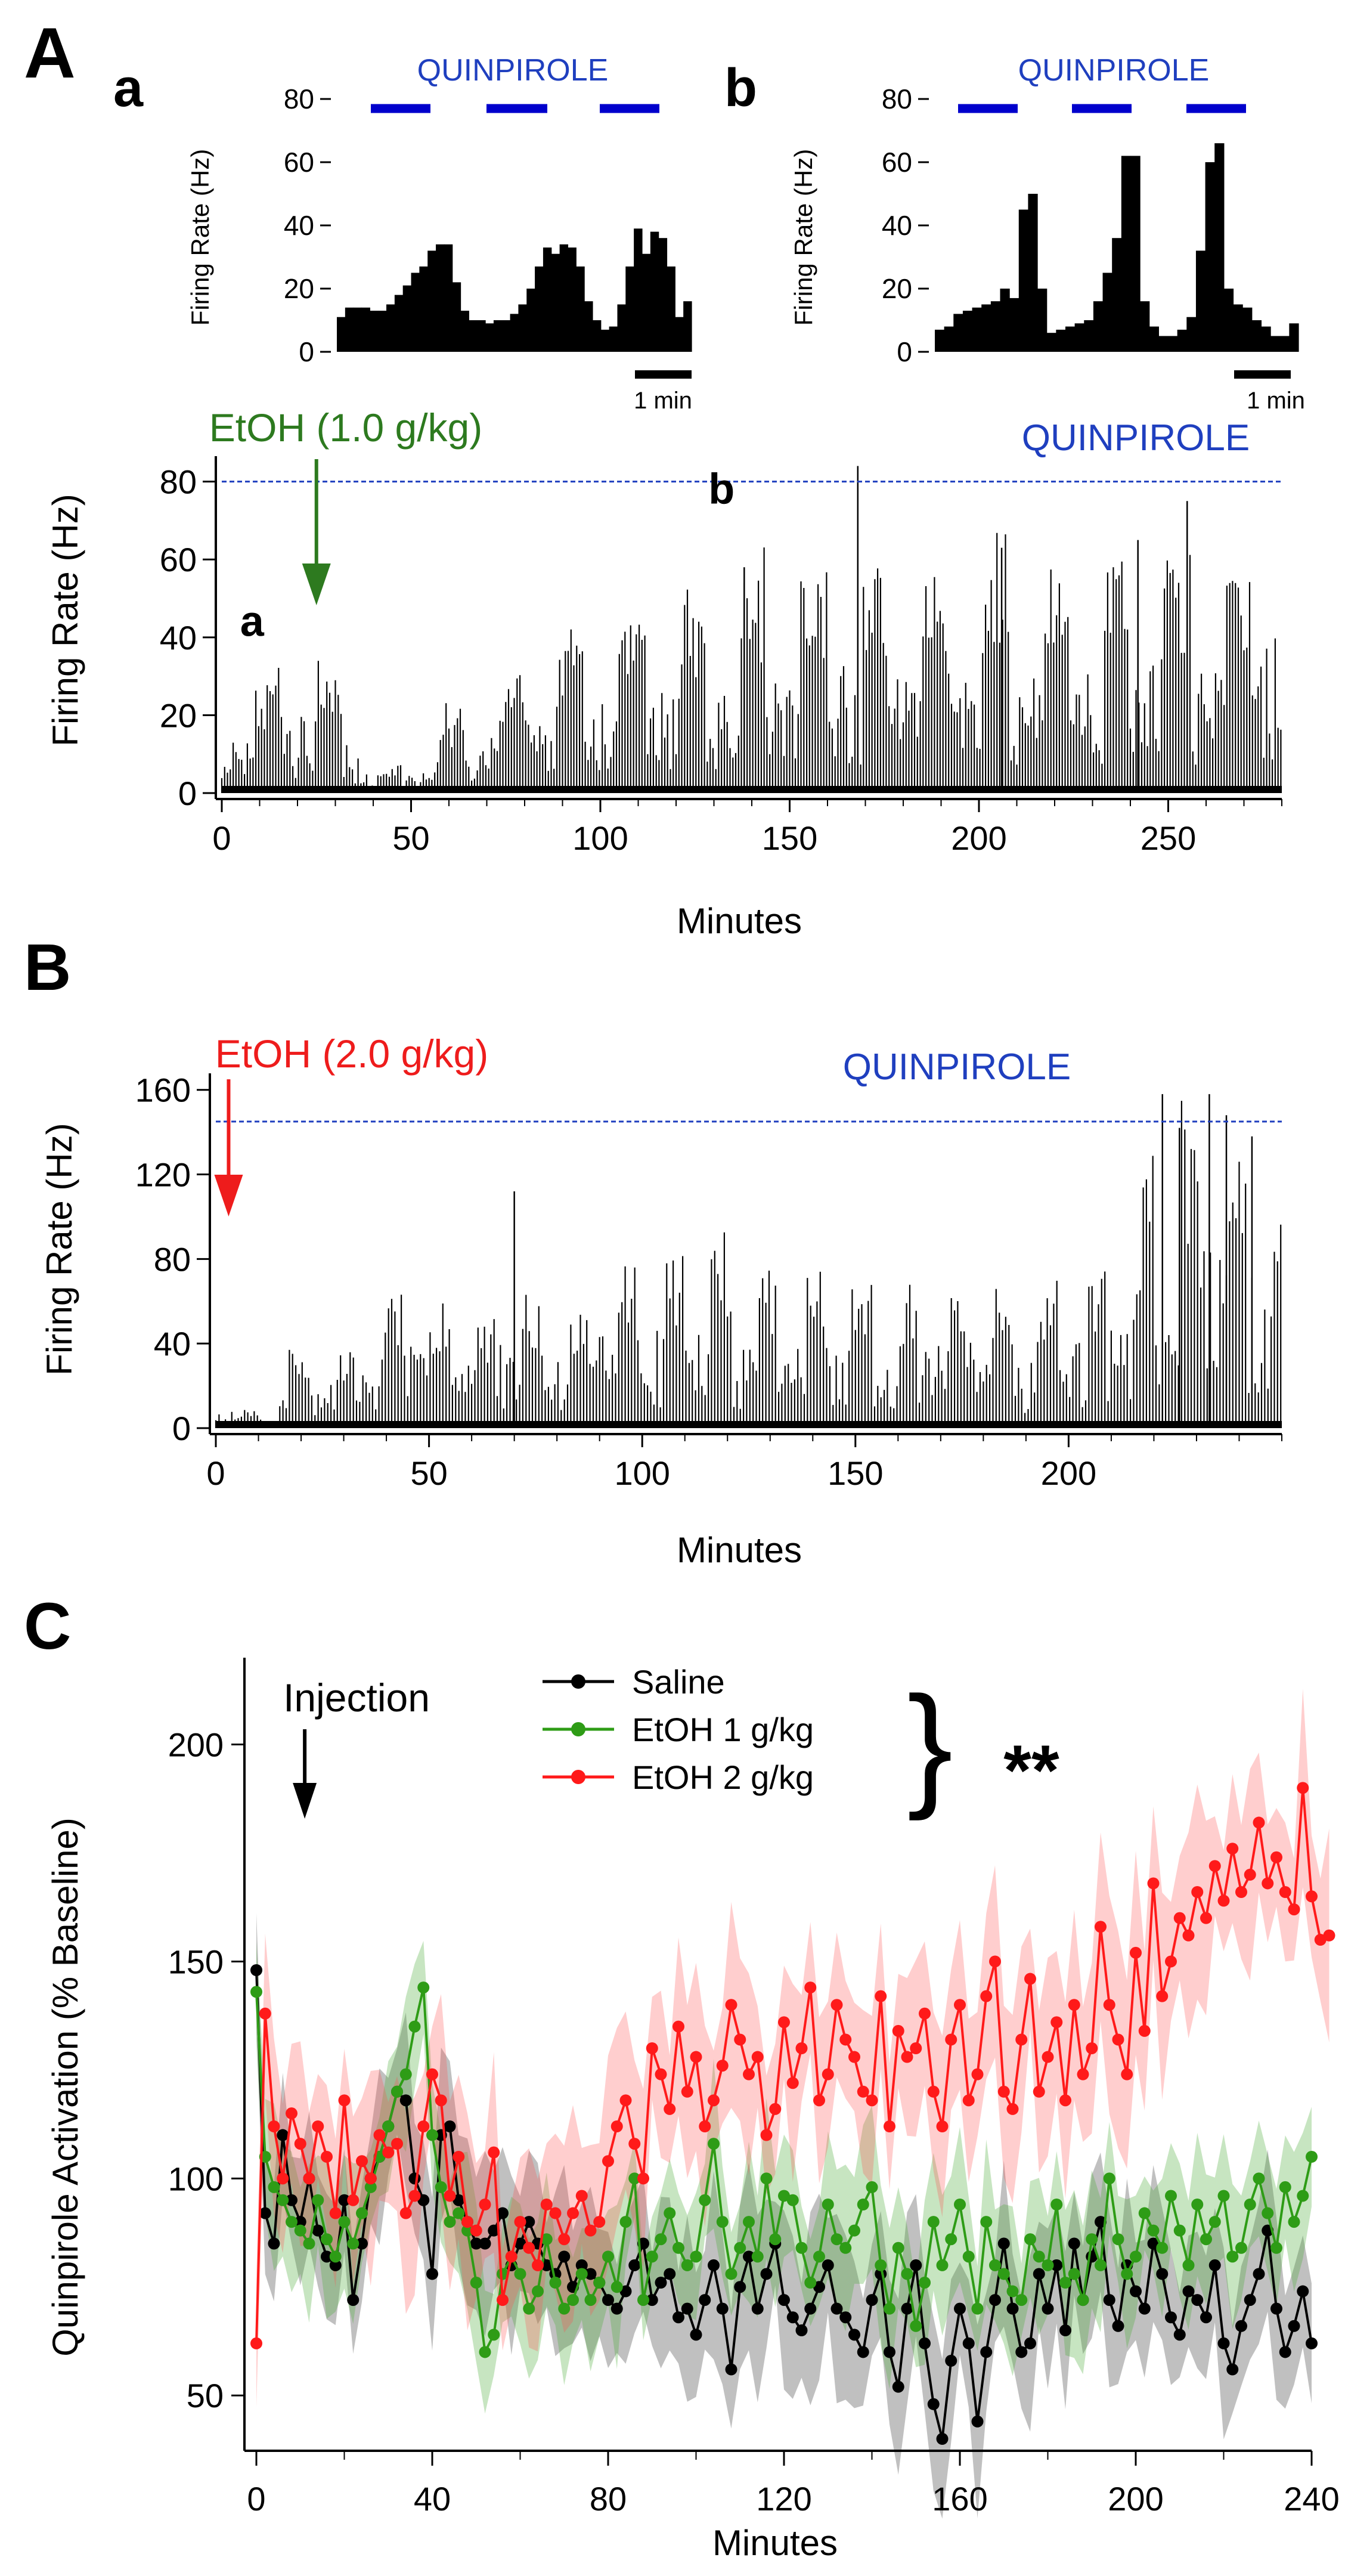  I want to click on baseline-band, so click(752, 789).